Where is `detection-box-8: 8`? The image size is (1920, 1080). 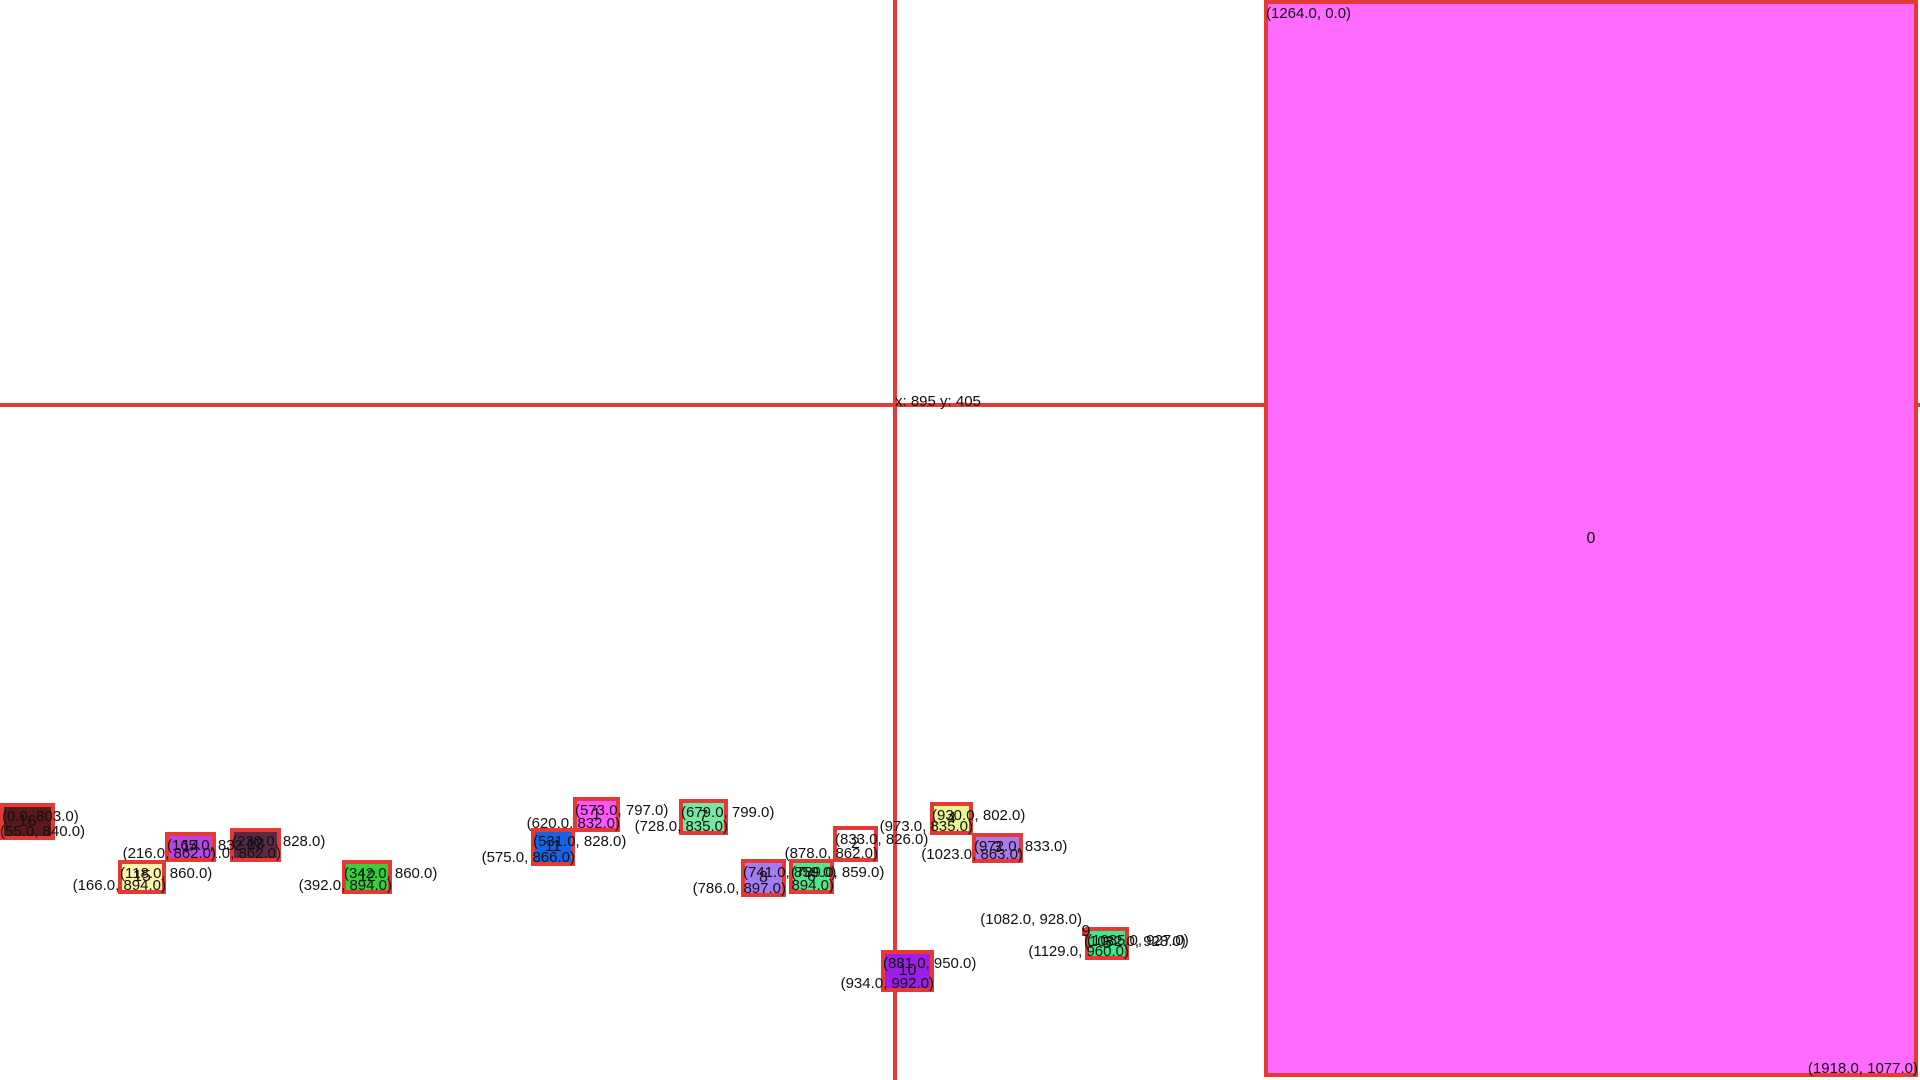 detection-box-8: 8 is located at coordinates (763, 878).